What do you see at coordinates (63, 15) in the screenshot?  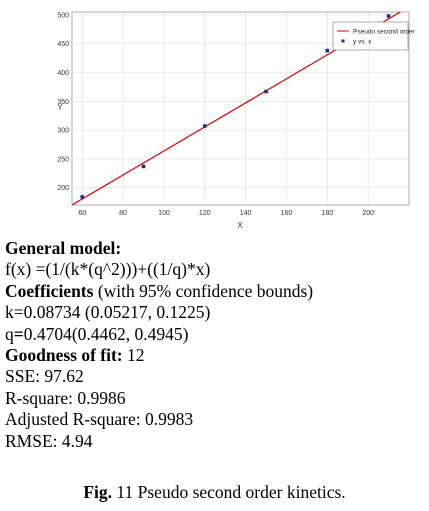 I see `y-tick-label: 500` at bounding box center [63, 15].